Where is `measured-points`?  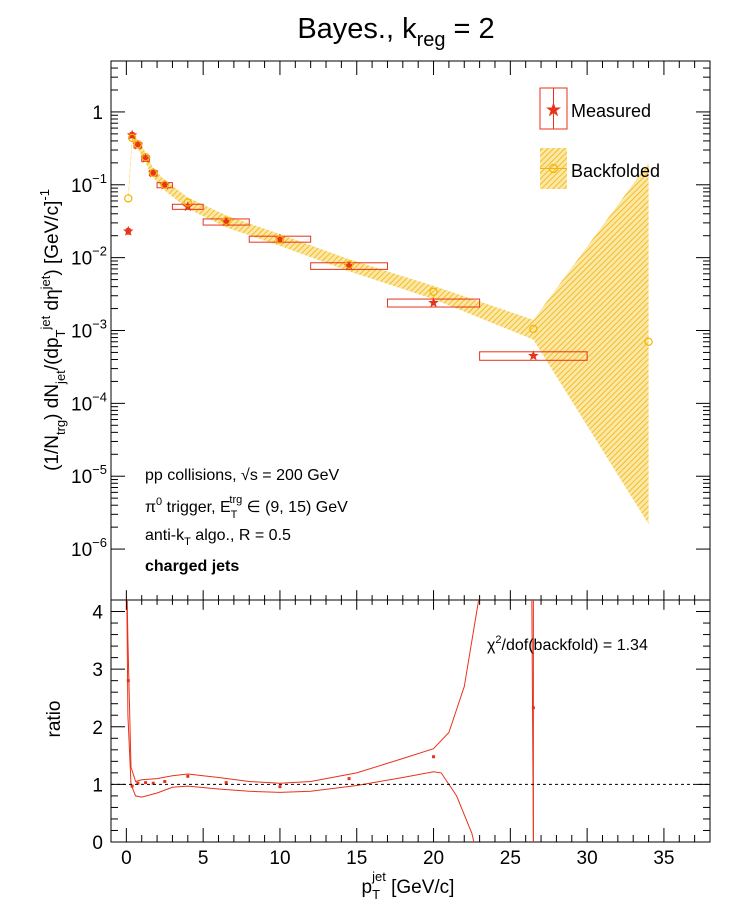 measured-points is located at coordinates (331, 245).